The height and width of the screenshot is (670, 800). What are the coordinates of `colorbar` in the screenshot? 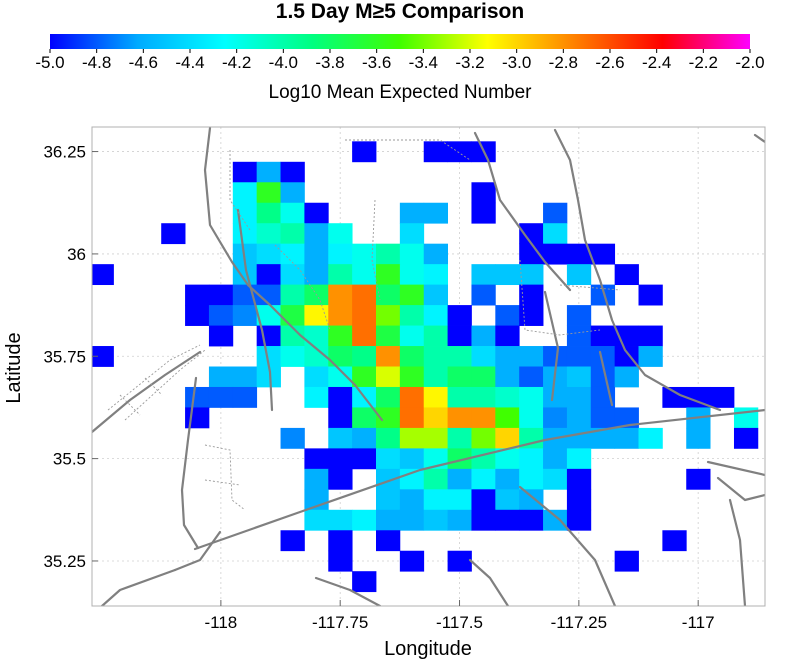 It's located at (400, 41).